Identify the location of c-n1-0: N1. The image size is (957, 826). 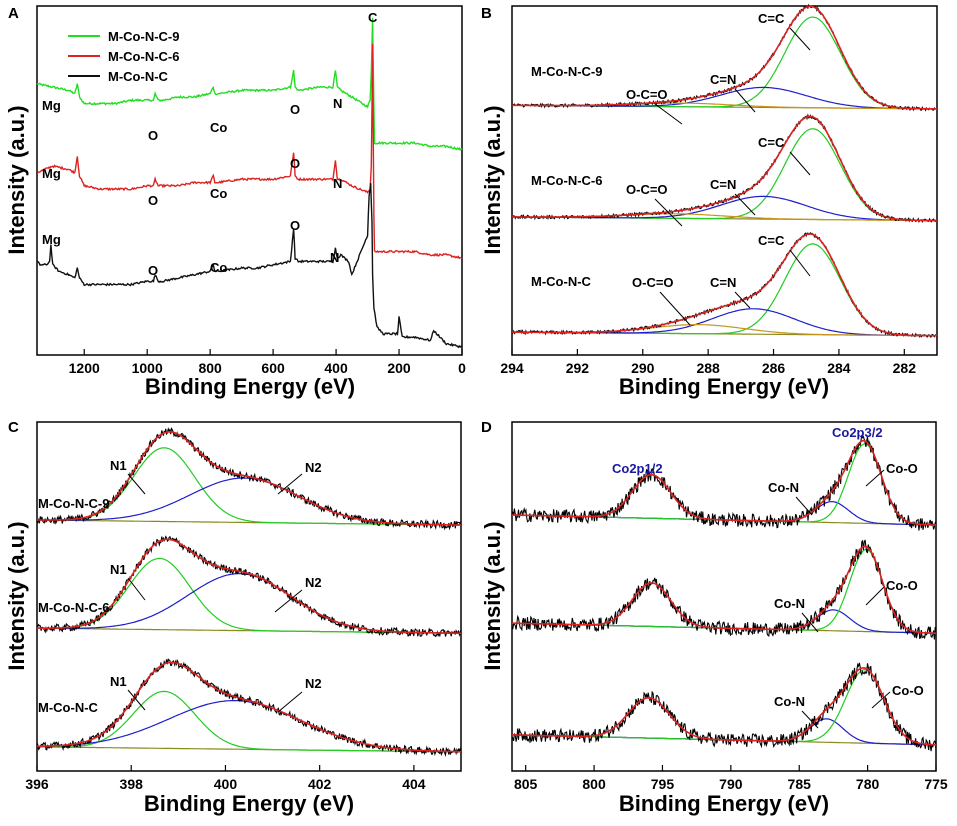
(118, 681).